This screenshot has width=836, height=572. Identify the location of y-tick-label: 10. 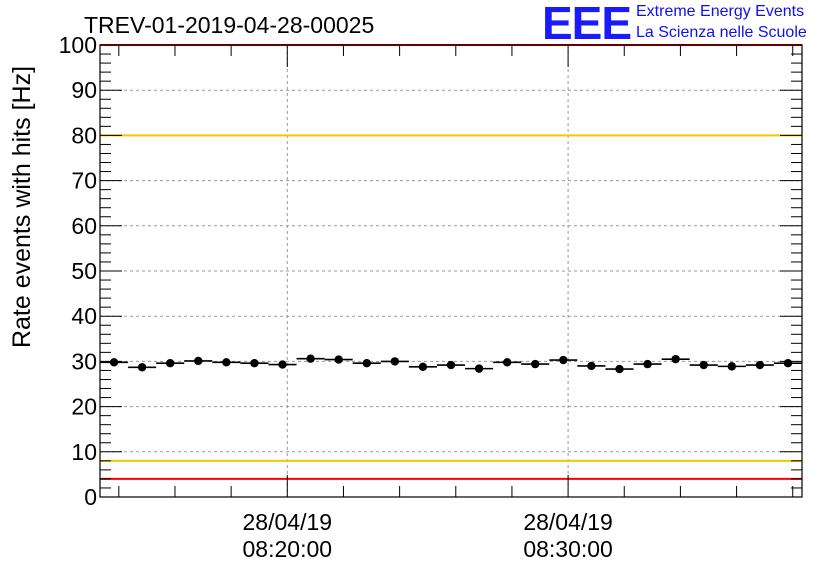
(84, 452).